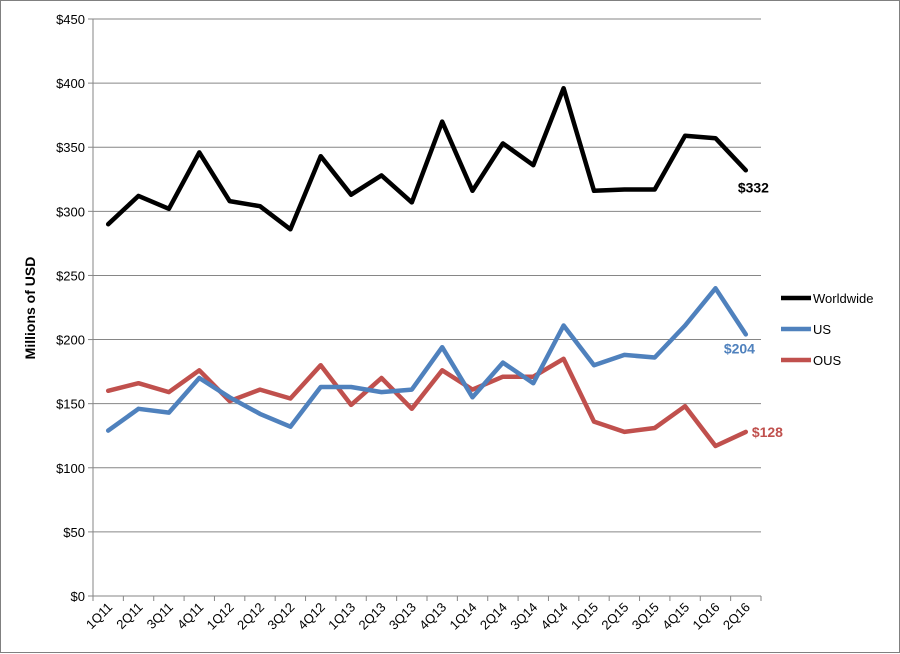 The image size is (900, 654). I want to click on y-tick-labels: $0 $50 $100 $150 $200 $250 $300 $350 $400 $450, so click(70, 308).